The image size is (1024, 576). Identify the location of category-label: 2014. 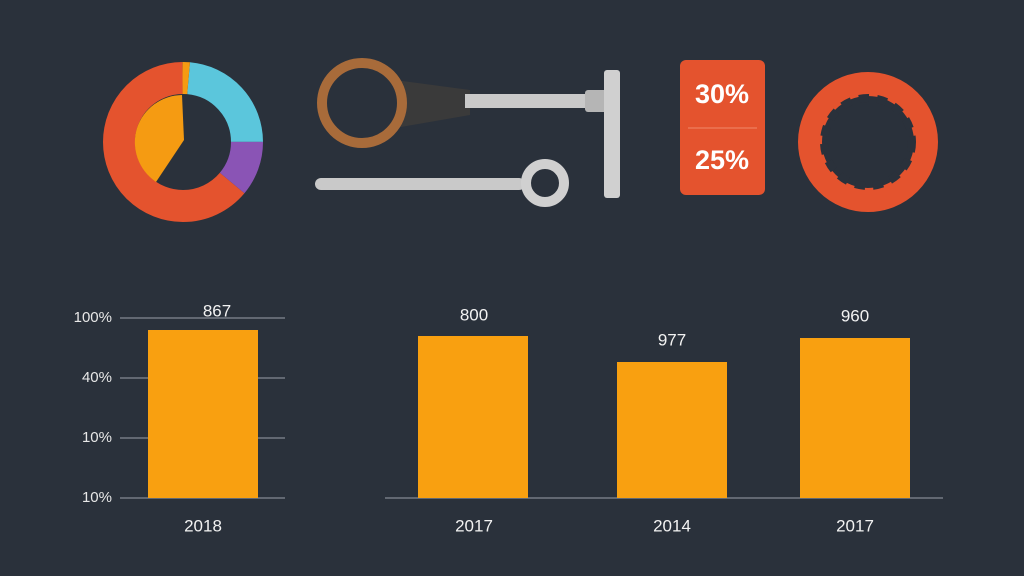
(672, 525).